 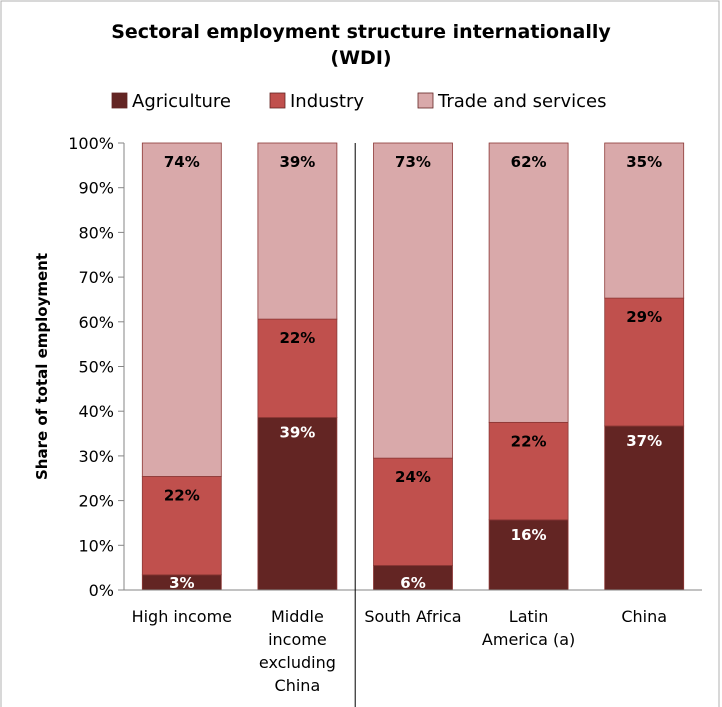 What do you see at coordinates (96, 277) in the screenshot?
I see `y-tick-label: 70%` at bounding box center [96, 277].